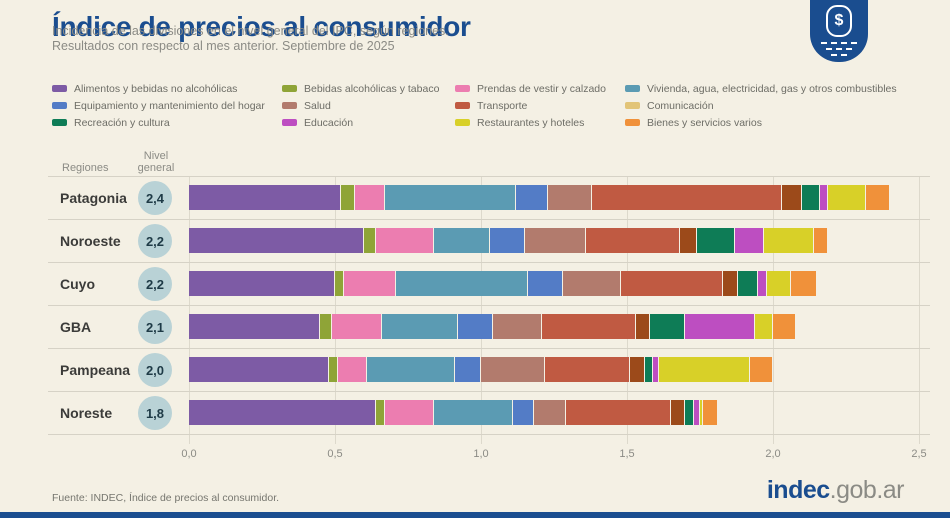  Describe the element at coordinates (919, 454) in the screenshot. I see `x-axis-tick-label: 2,5` at that location.